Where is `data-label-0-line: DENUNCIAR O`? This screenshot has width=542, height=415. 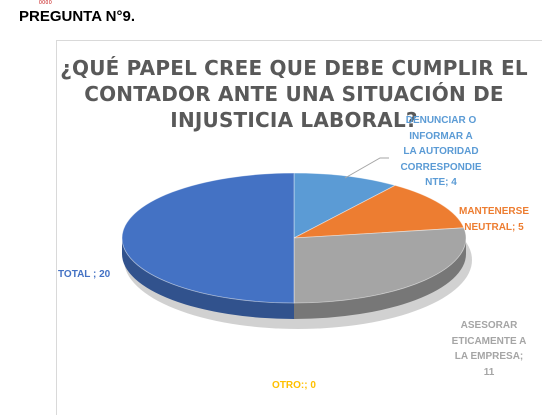 data-label-0-line: DENUNCIAR O is located at coordinates (441, 120).